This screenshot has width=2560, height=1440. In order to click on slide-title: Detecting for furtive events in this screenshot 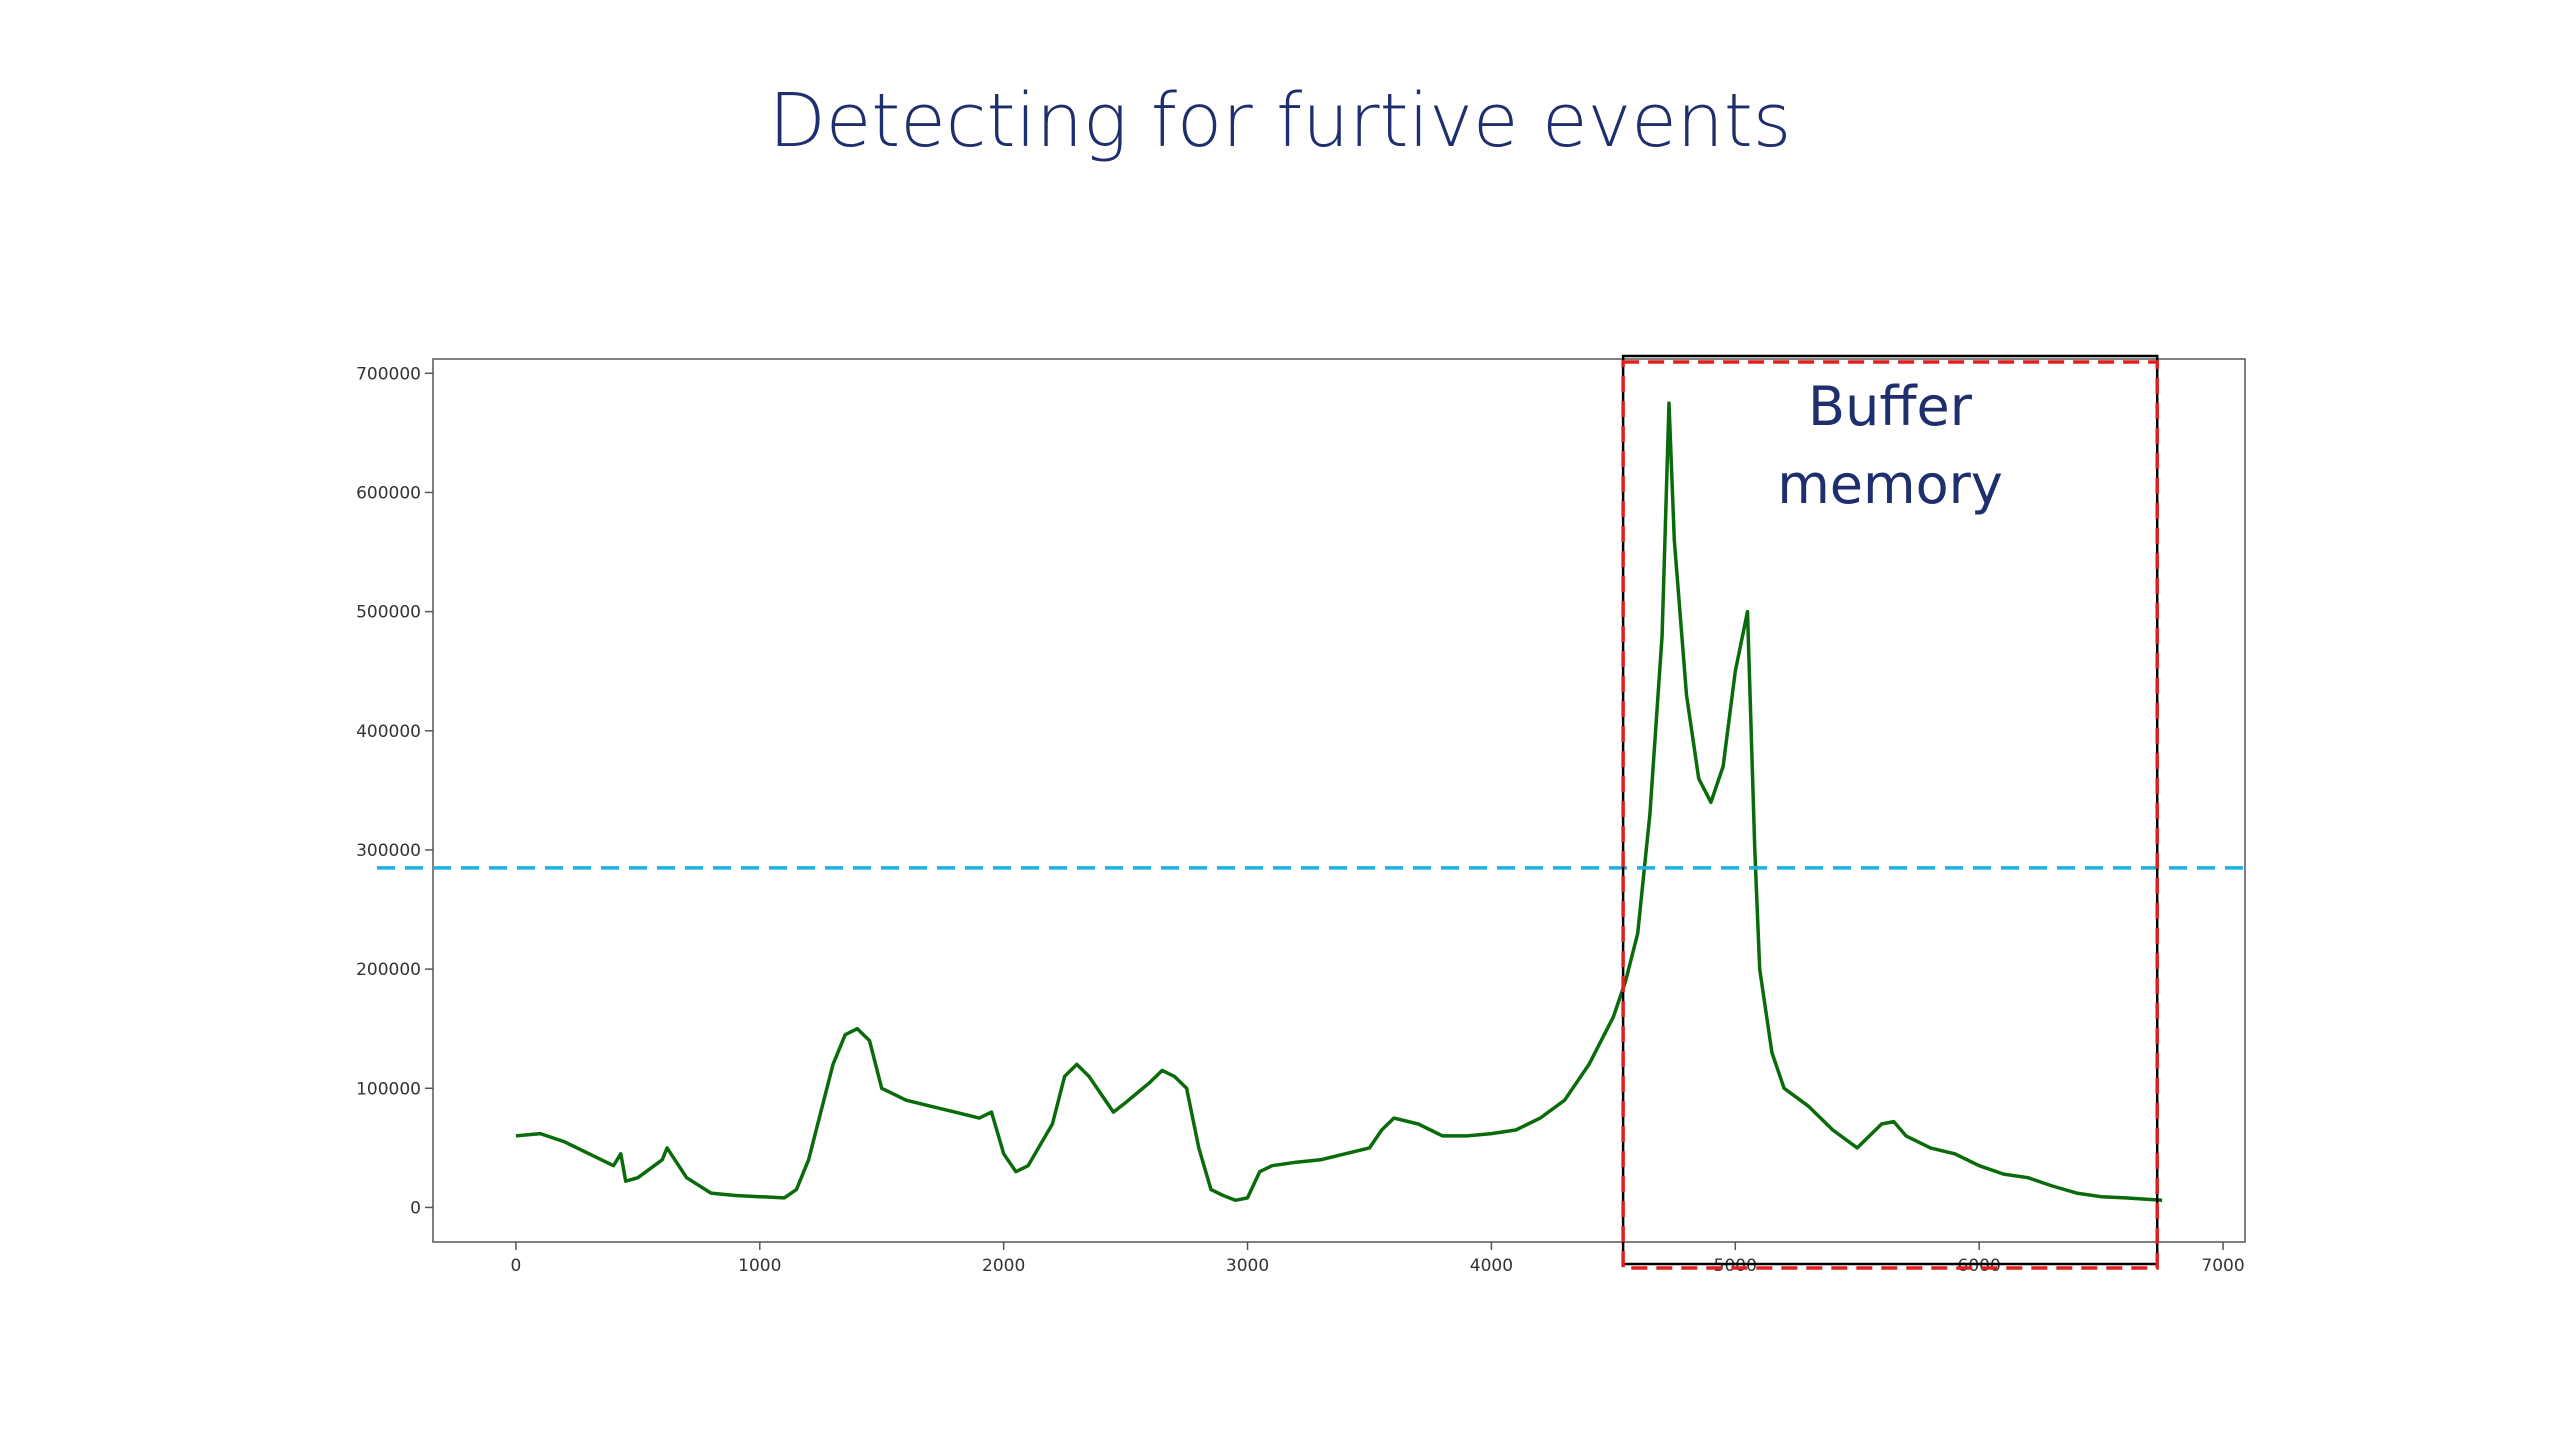, I will do `click(1280, 121)`.